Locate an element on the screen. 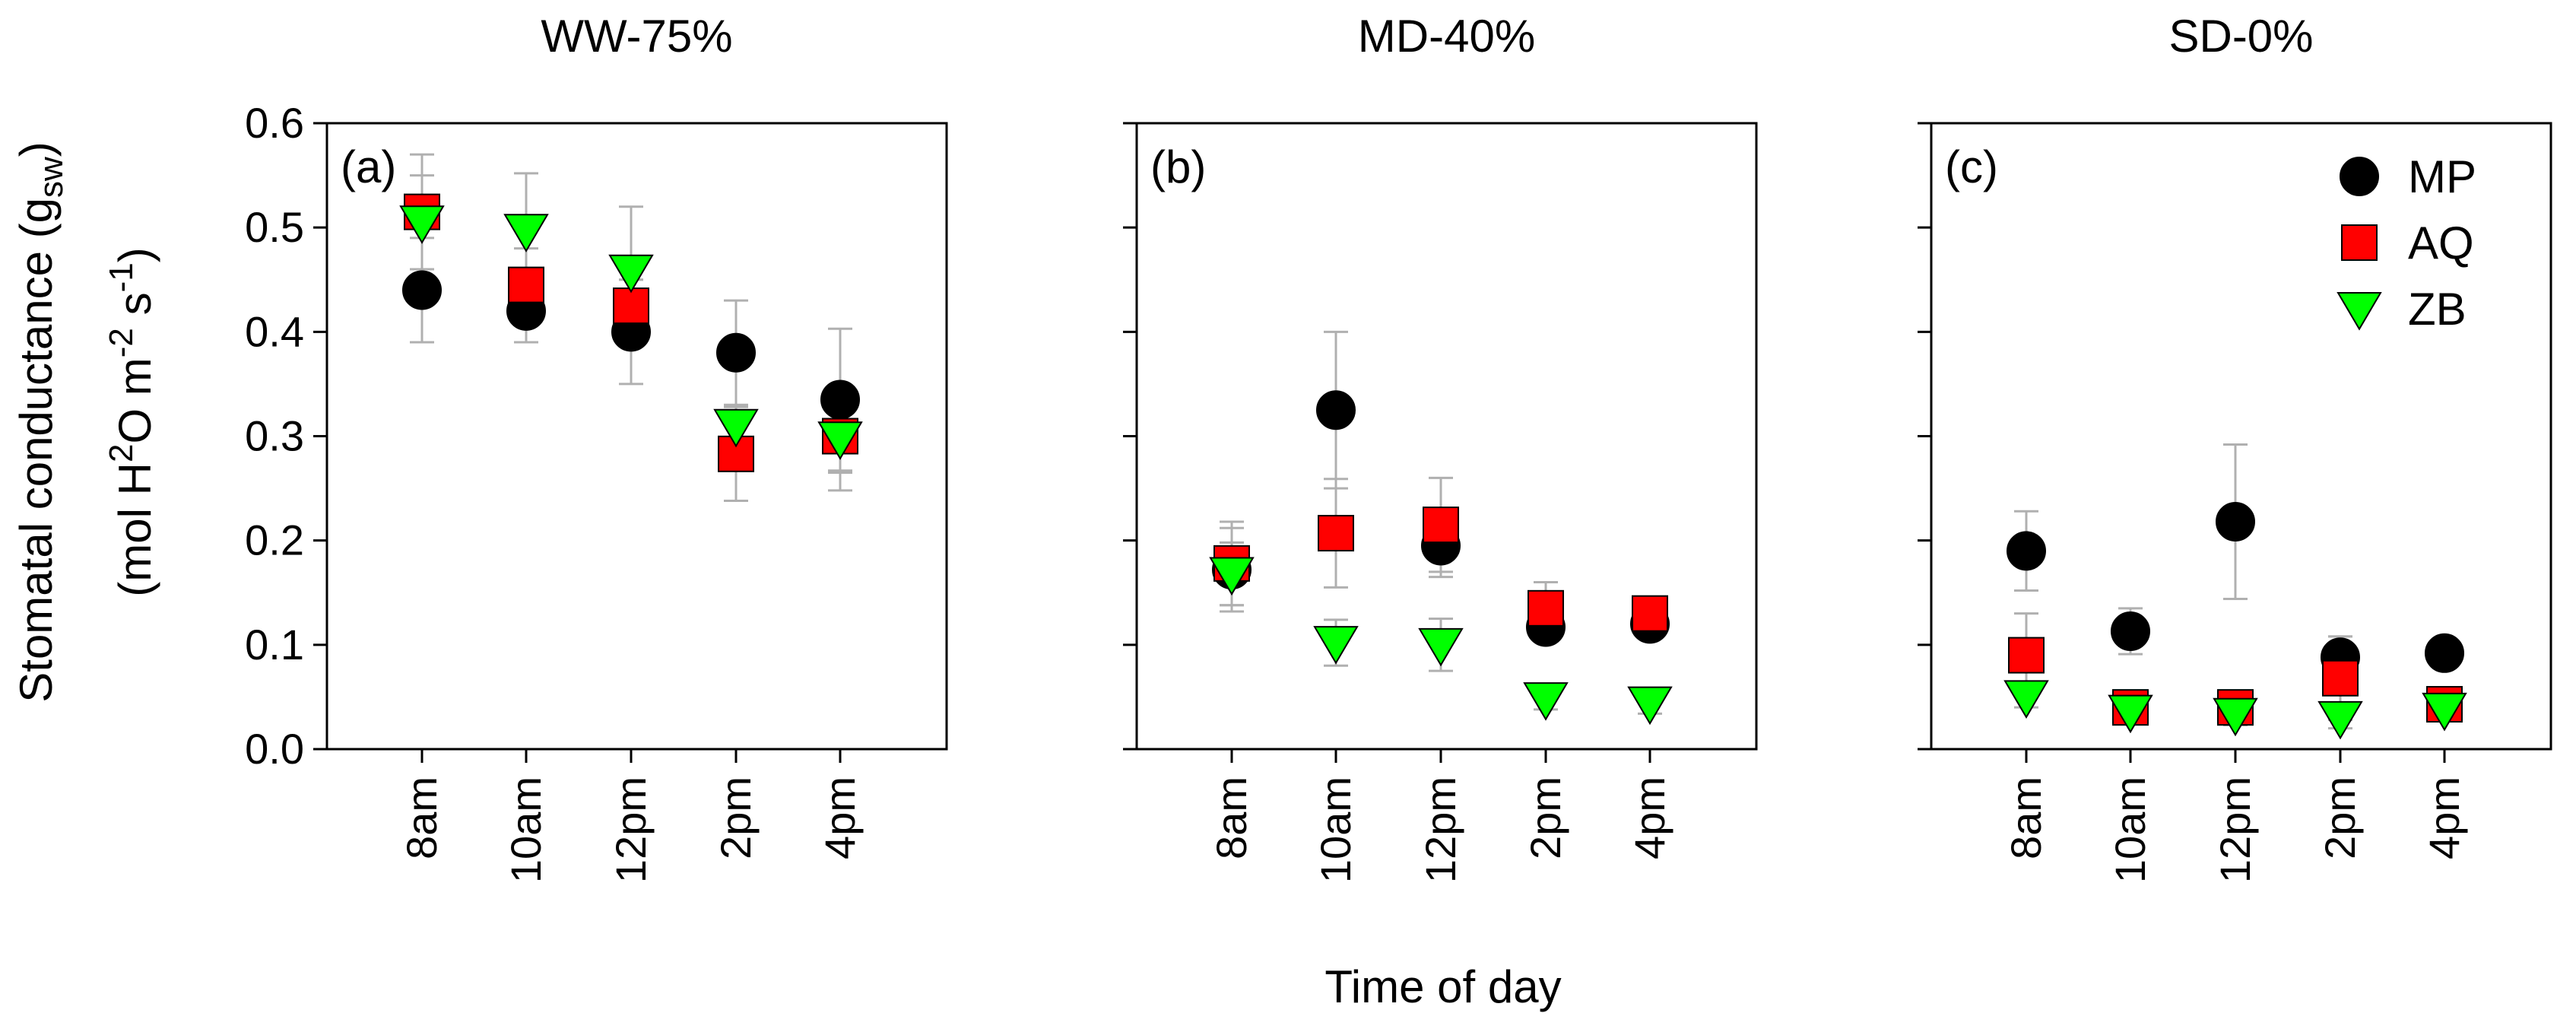 This screenshot has width=2576, height=1029. panel-tag: (c) is located at coordinates (1972, 166).